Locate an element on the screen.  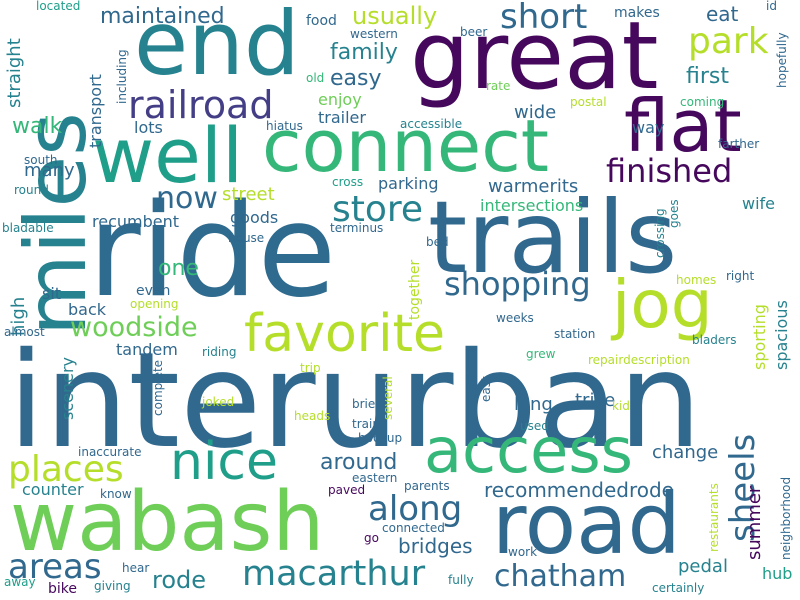
word-back: back is located at coordinates (87, 309).